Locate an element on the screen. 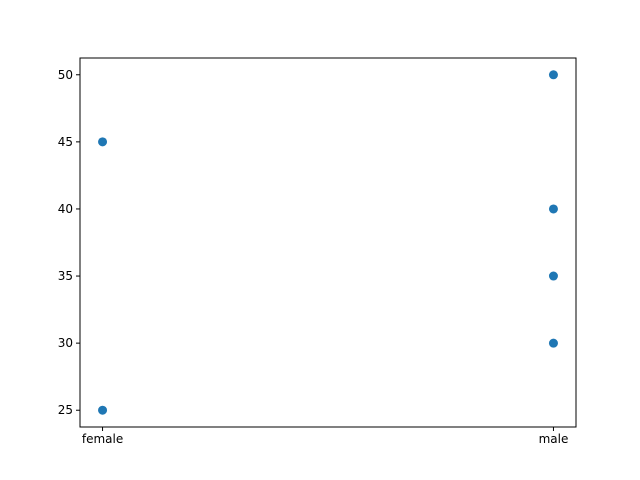 The image size is (640, 480). x-tick-label: female is located at coordinates (102, 439).